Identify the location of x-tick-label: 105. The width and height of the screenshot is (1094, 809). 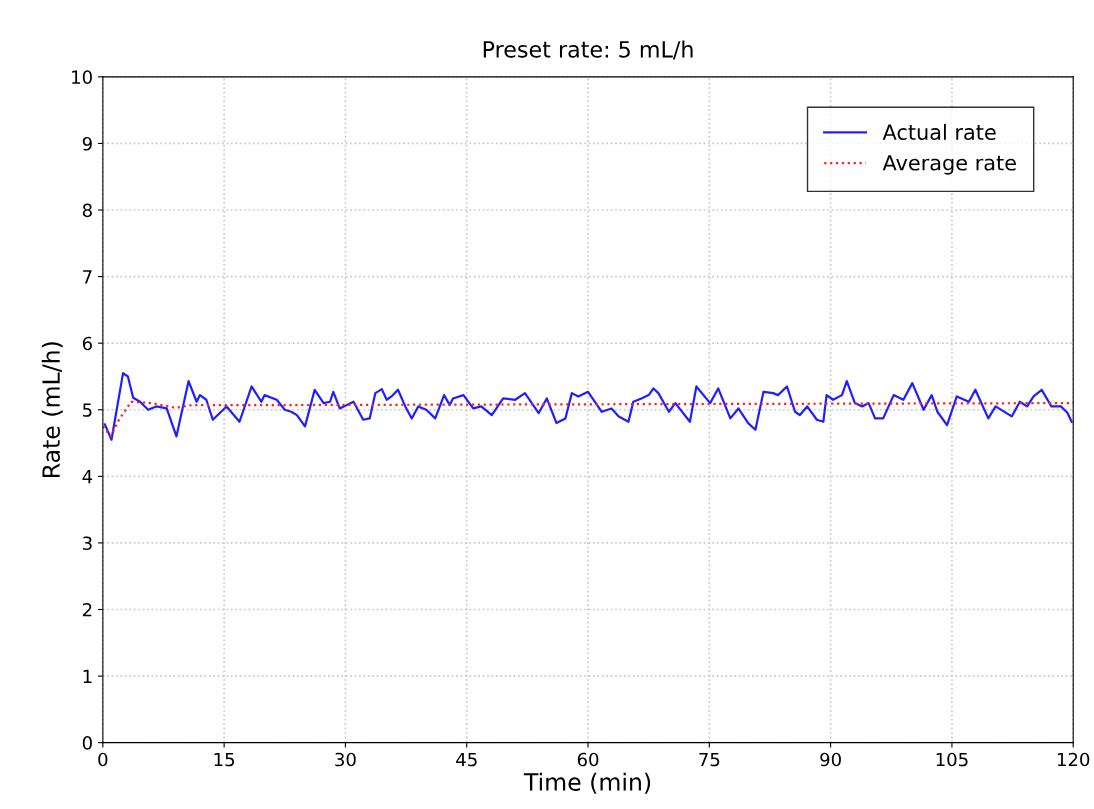
(952, 759).